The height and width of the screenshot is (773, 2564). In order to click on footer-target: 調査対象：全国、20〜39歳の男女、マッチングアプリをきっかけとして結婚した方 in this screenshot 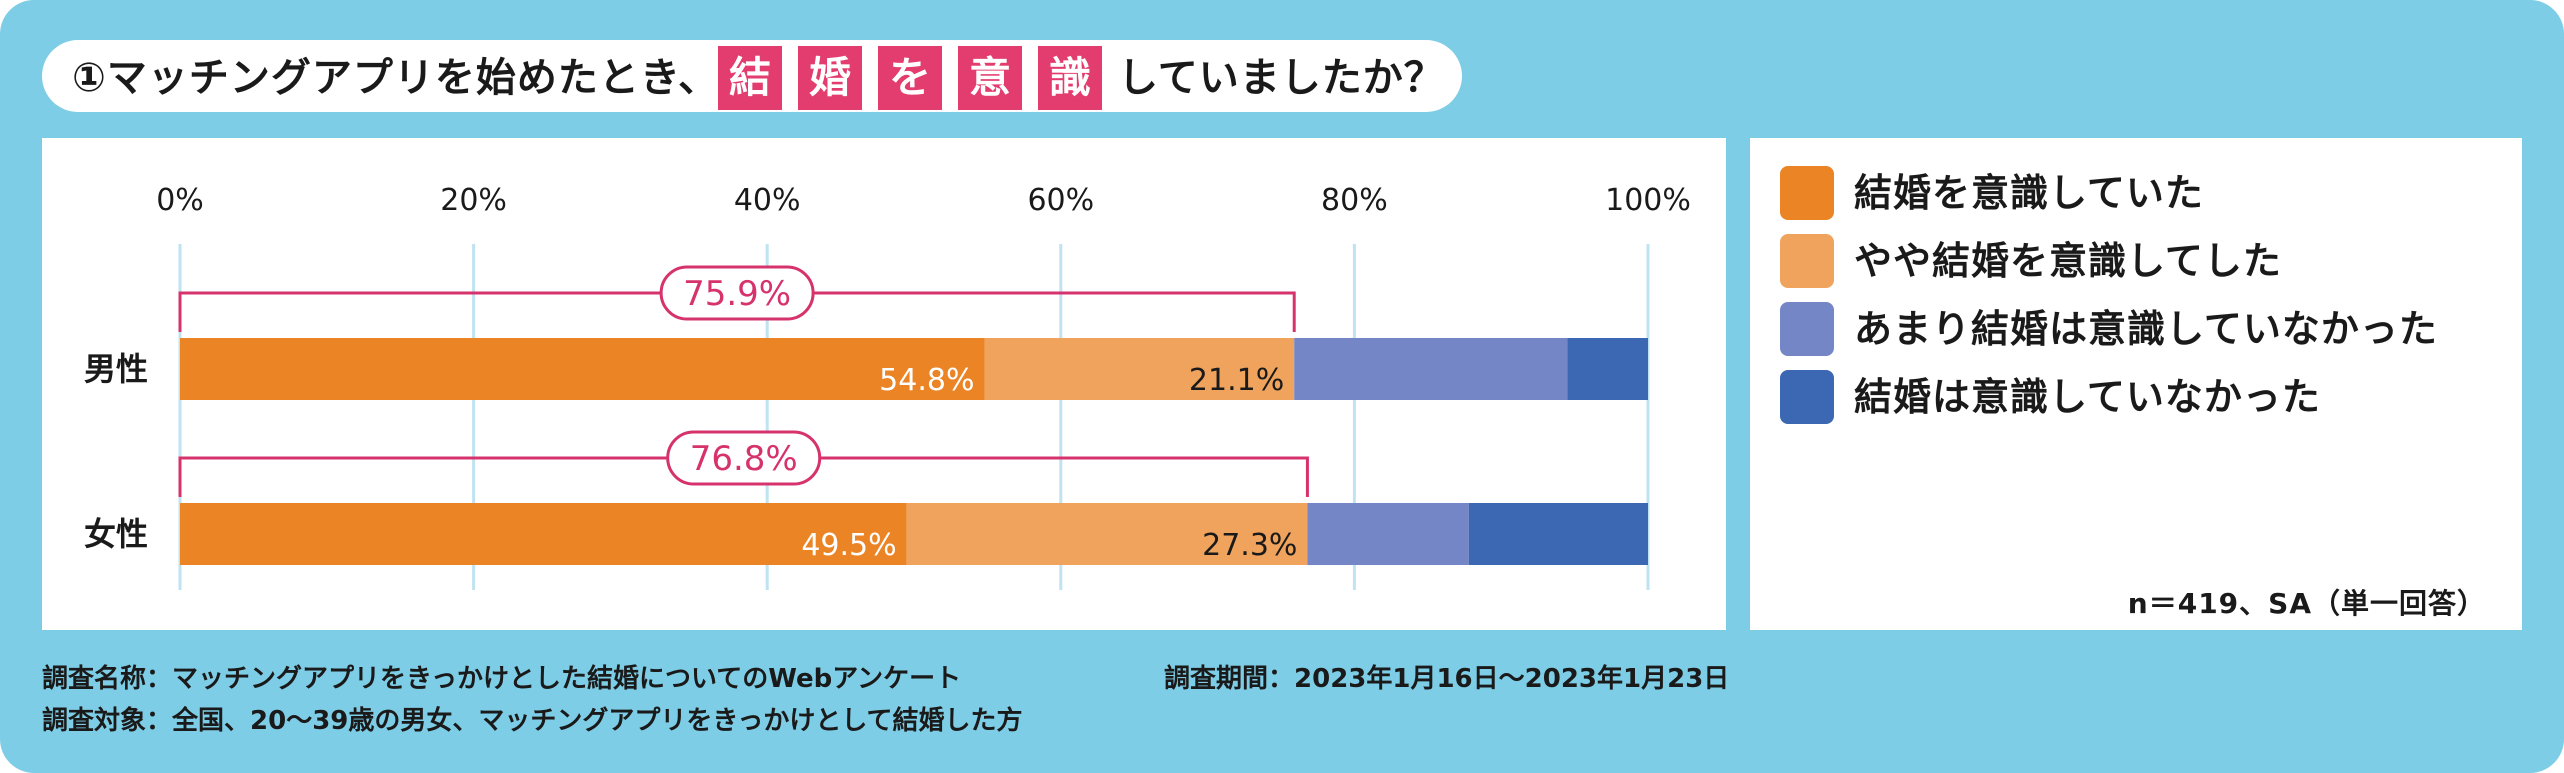, I will do `click(532, 718)`.